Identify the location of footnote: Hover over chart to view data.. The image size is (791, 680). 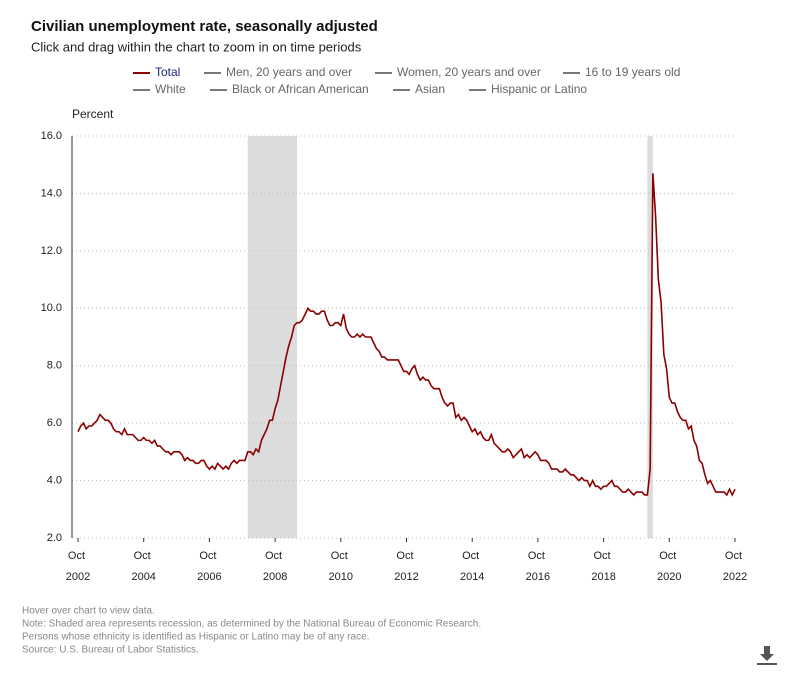
(88, 611).